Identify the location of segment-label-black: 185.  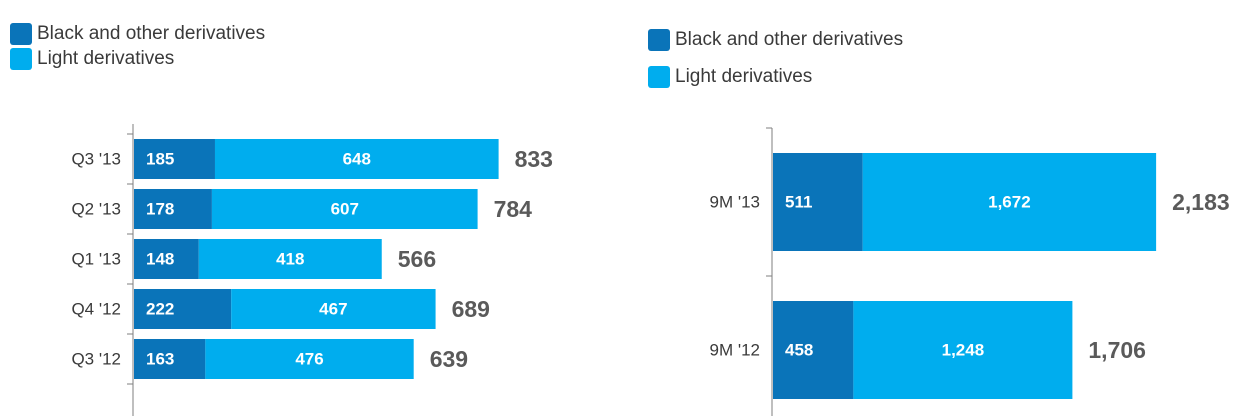
(160, 159).